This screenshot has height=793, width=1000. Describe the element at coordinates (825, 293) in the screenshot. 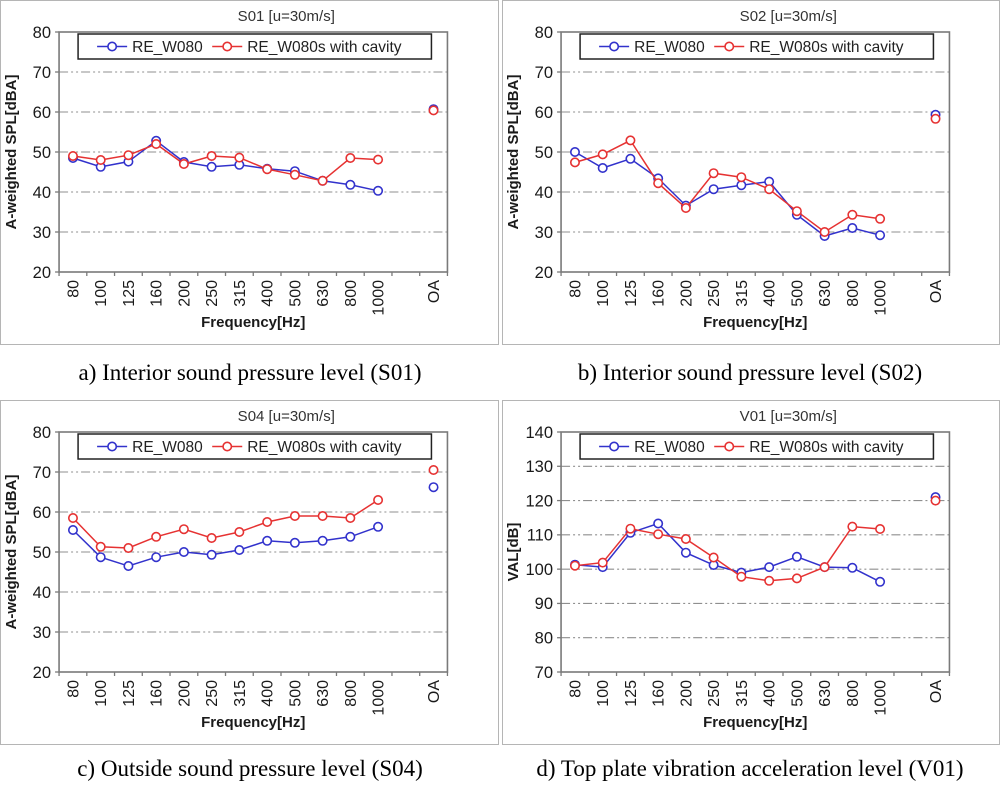

I see `svg-text: 630` at that location.